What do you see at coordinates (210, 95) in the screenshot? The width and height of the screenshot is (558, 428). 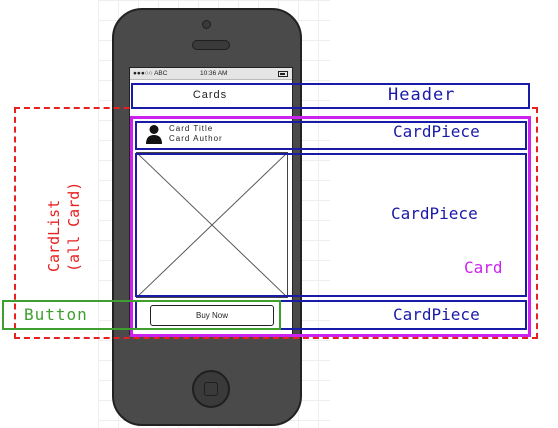 I see `screen-title: Cards` at bounding box center [210, 95].